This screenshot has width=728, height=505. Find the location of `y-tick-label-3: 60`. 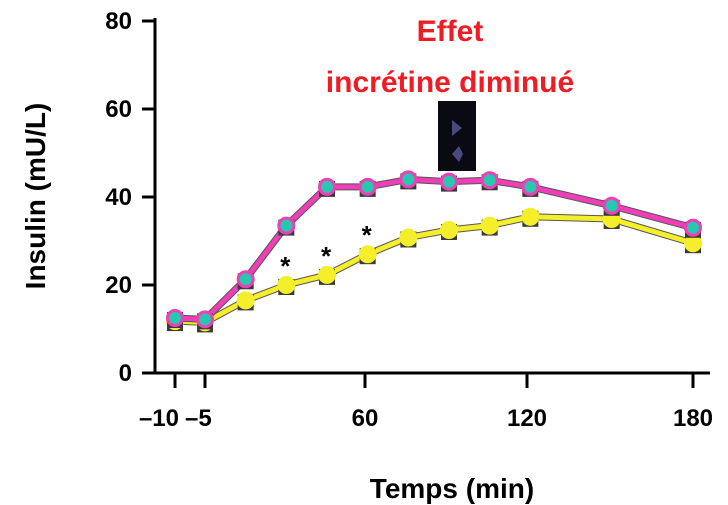

y-tick-label-3: 60 is located at coordinates (118, 109).